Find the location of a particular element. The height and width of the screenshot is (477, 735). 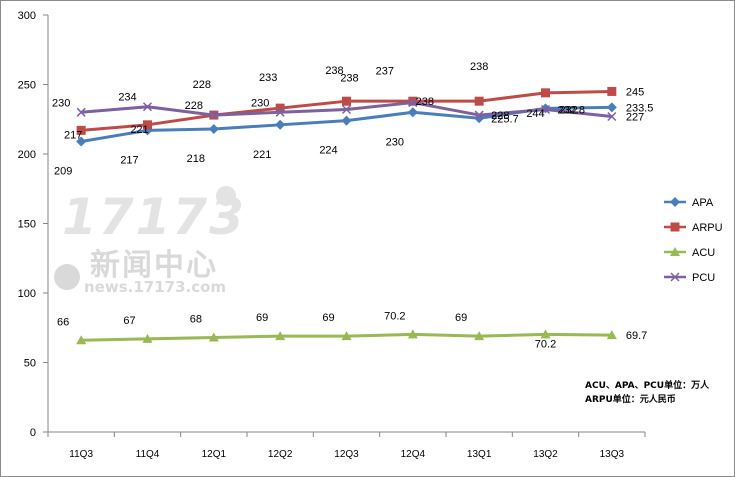

x-tick-label: 12Q3 is located at coordinates (346, 454).